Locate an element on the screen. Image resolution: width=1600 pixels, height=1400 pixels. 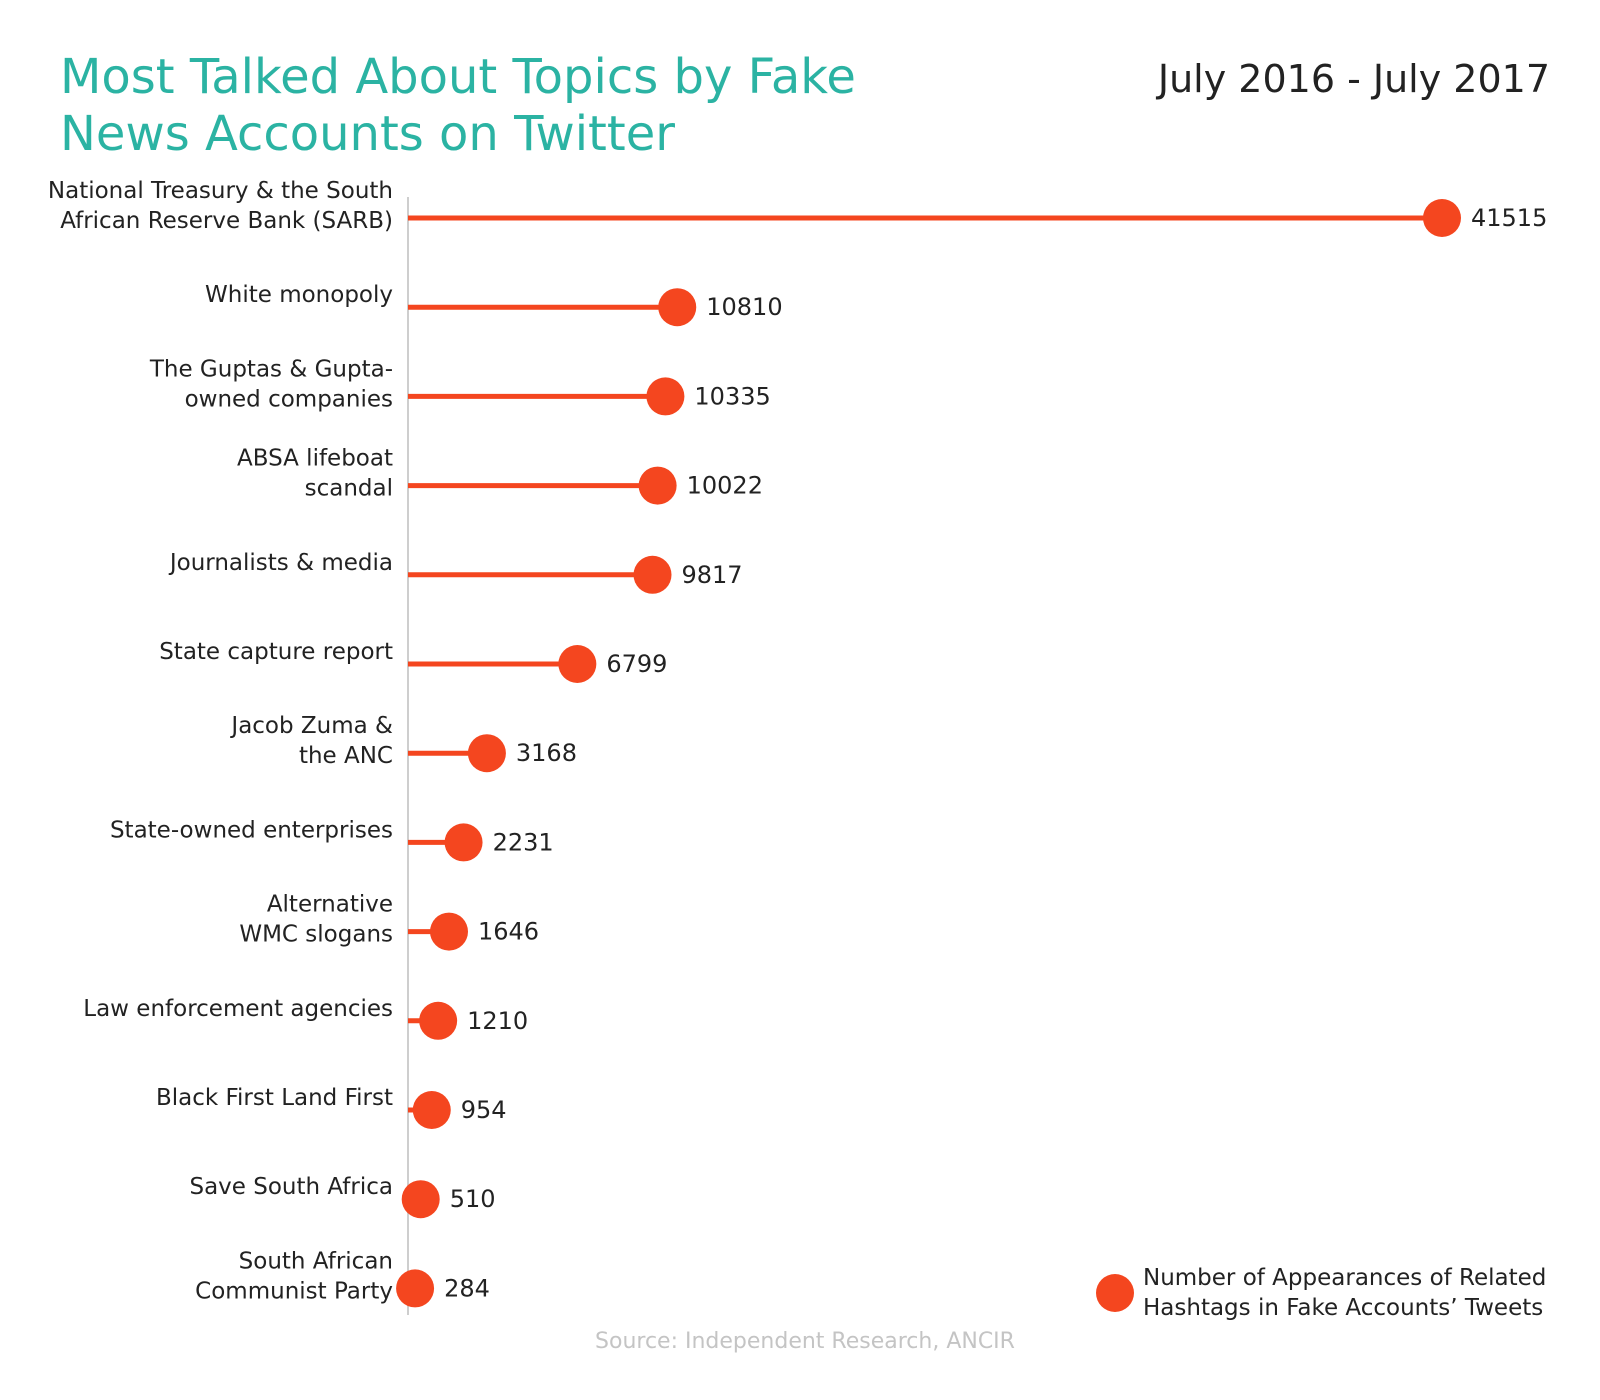
dot-white-monopoly is located at coordinates (677, 307).